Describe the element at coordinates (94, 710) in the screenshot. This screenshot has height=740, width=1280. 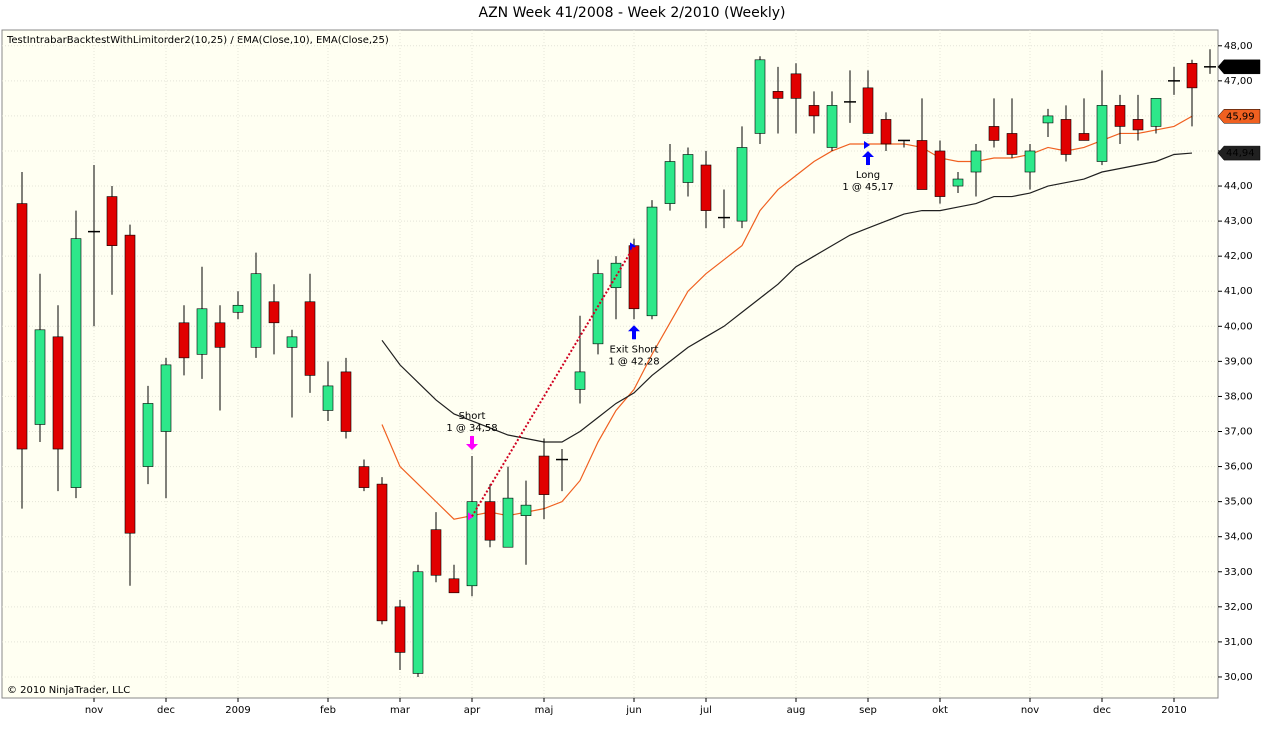
I see `x-tick-label: nov` at that location.